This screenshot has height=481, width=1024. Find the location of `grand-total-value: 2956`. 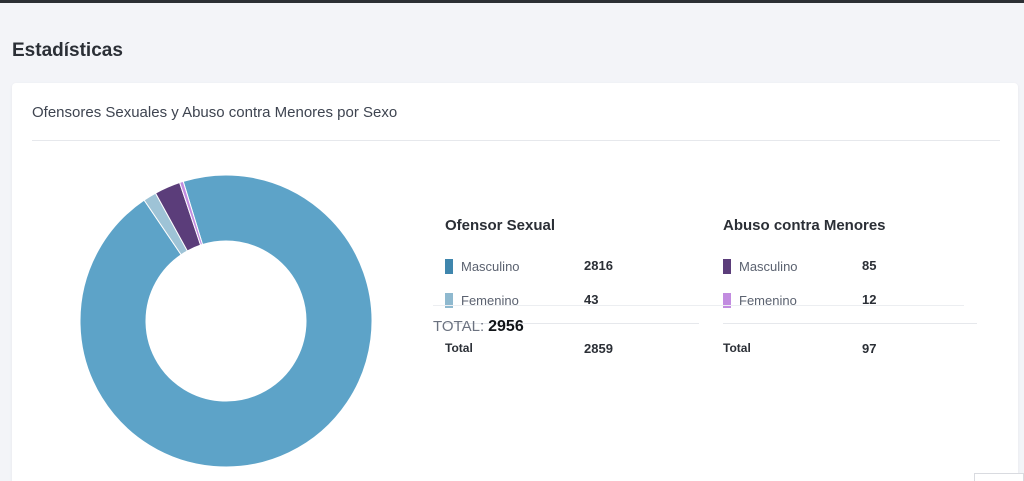

grand-total-value: 2956 is located at coordinates (506, 326).